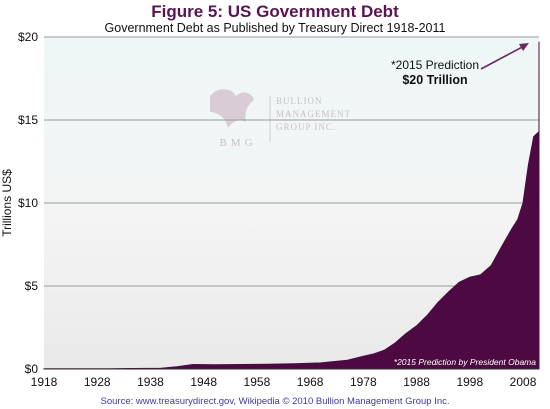  What do you see at coordinates (150, 382) in the screenshot?
I see `x-tick-label: 1938` at bounding box center [150, 382].